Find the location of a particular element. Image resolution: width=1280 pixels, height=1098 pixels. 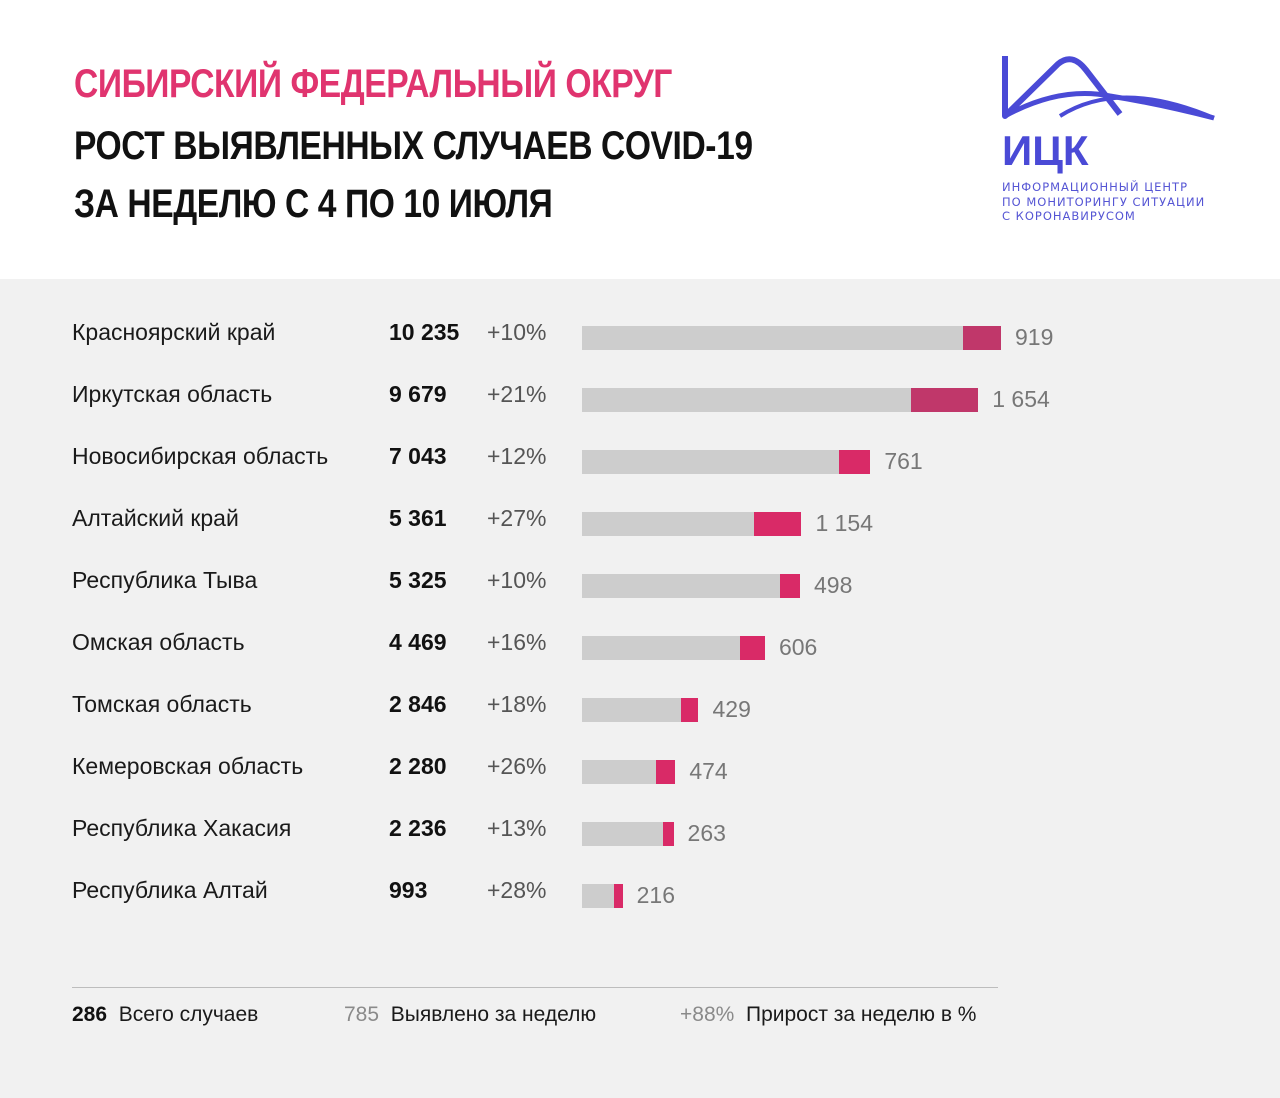

legend-week-value: 785 is located at coordinates (362, 1014).